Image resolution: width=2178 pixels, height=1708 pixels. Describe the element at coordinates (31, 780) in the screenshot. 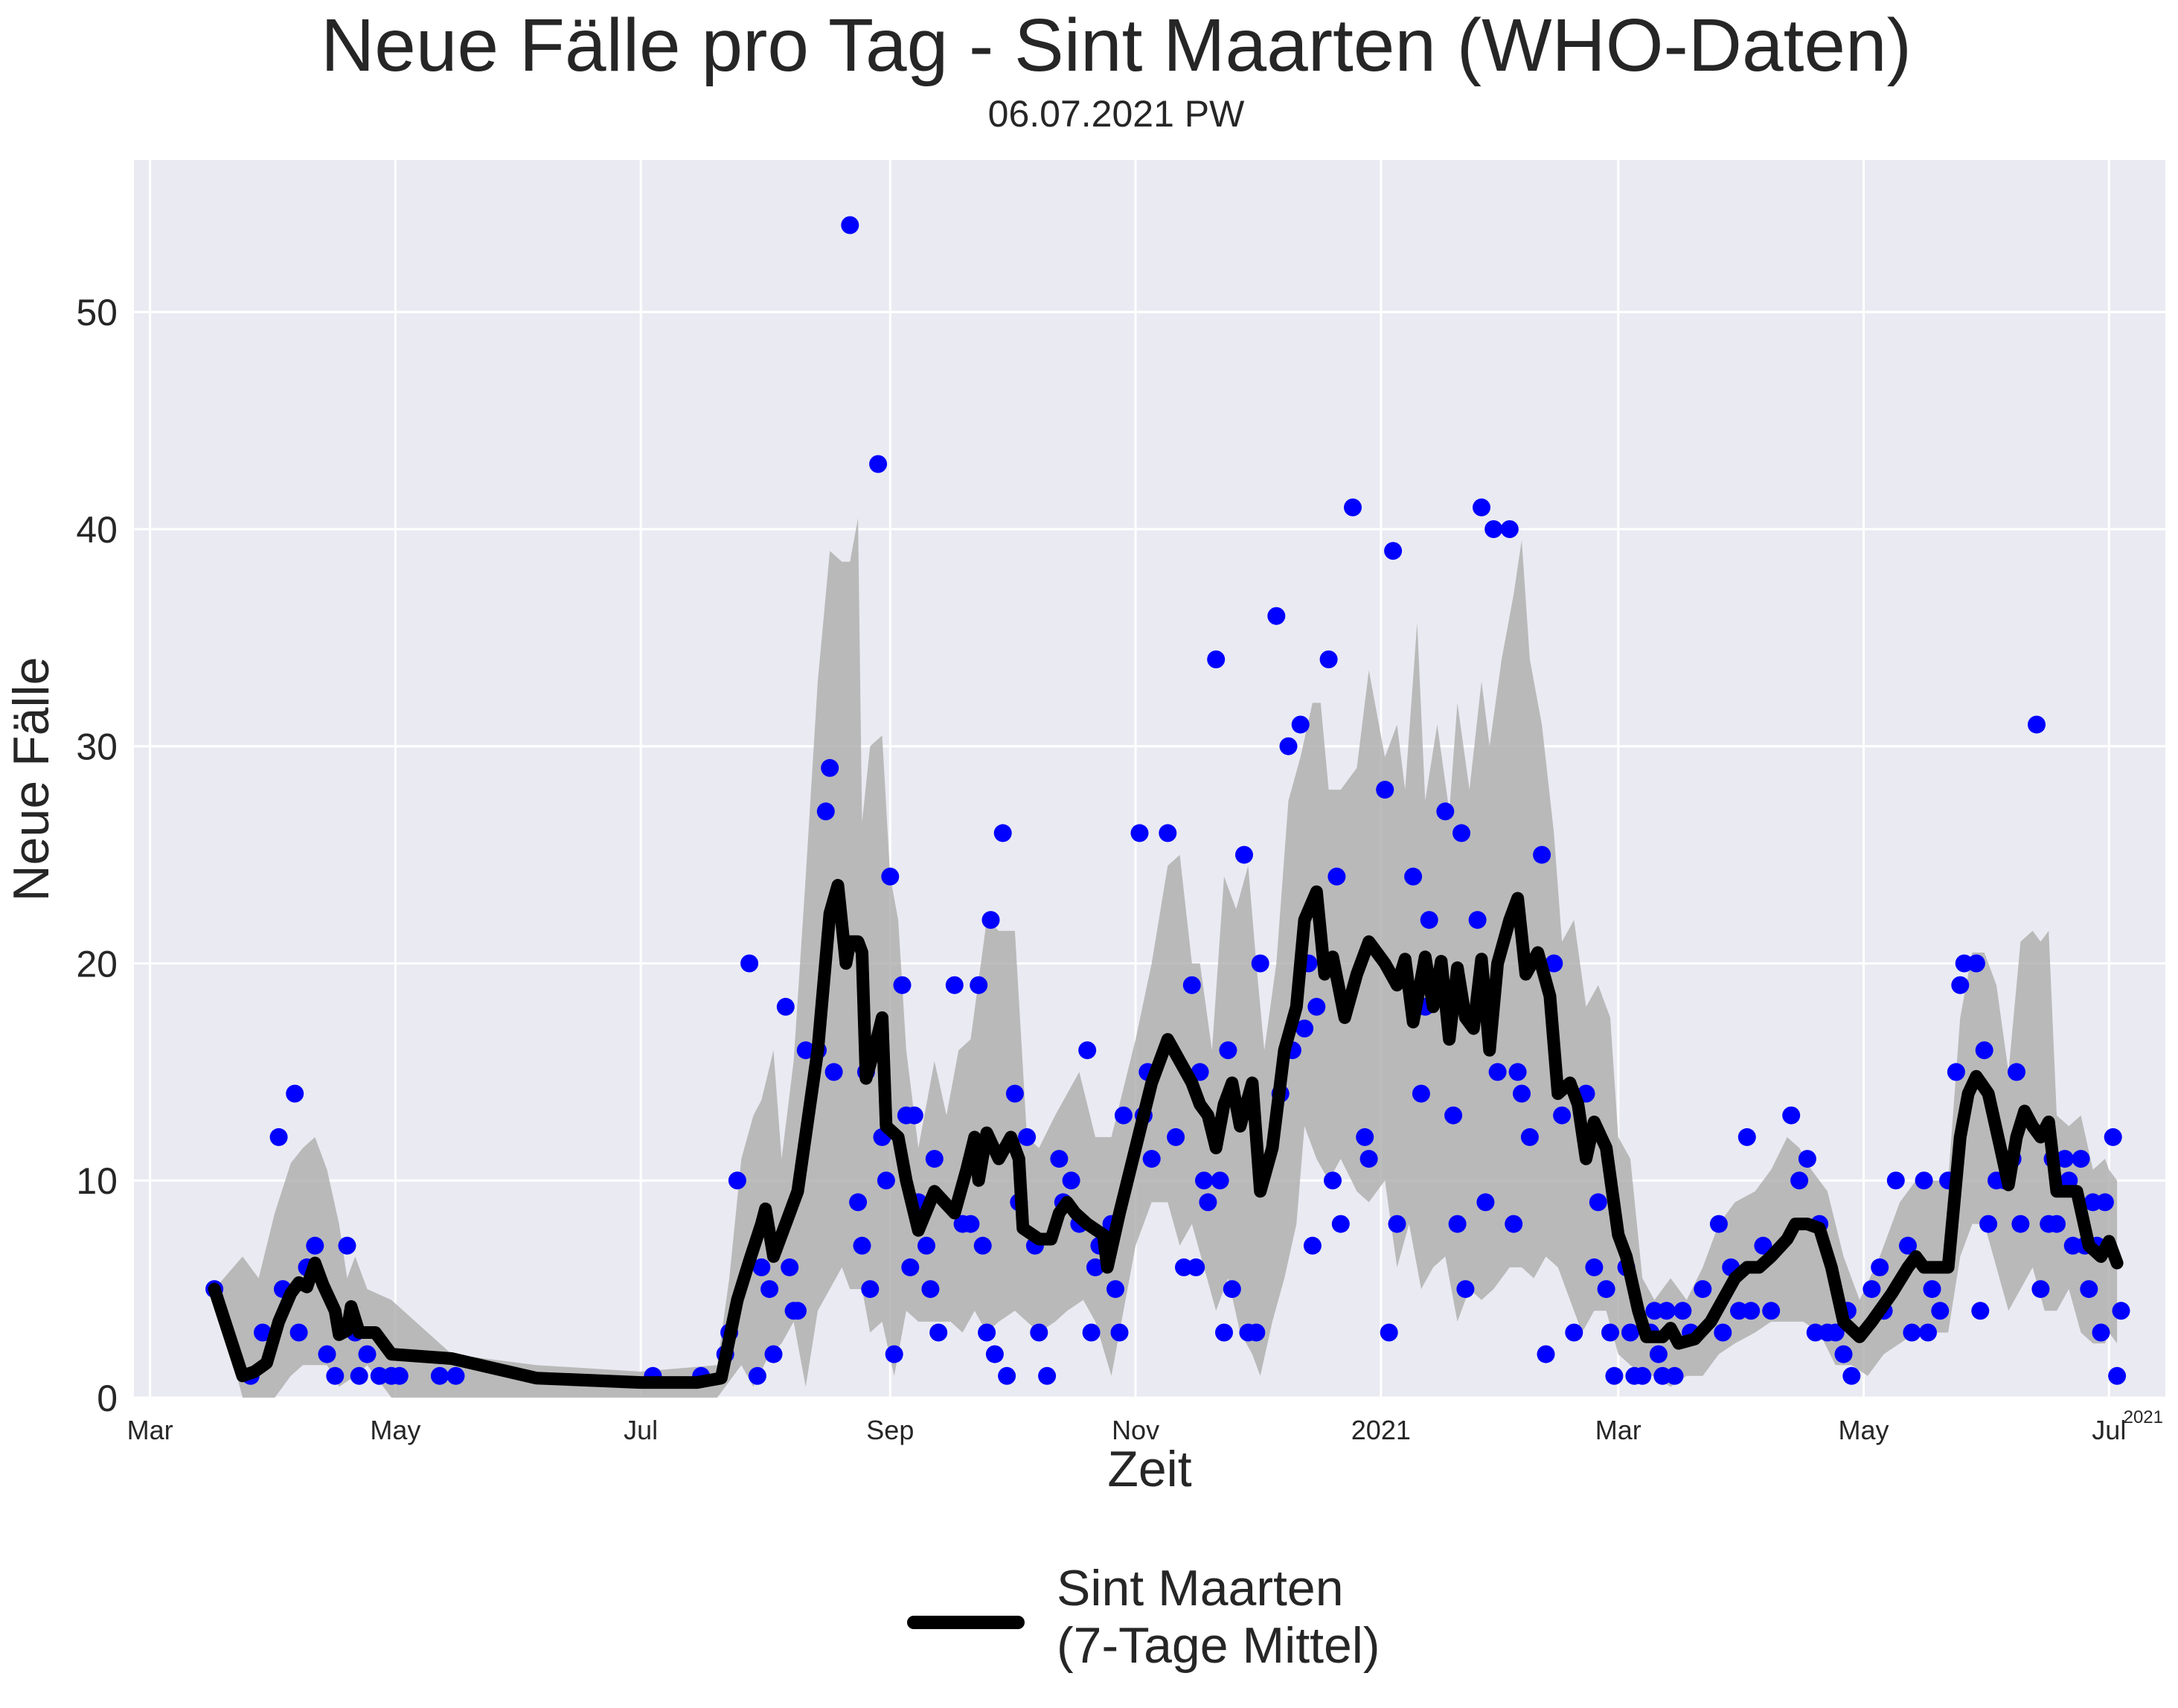

I see `y-axis-label: Neue Fälle` at that location.